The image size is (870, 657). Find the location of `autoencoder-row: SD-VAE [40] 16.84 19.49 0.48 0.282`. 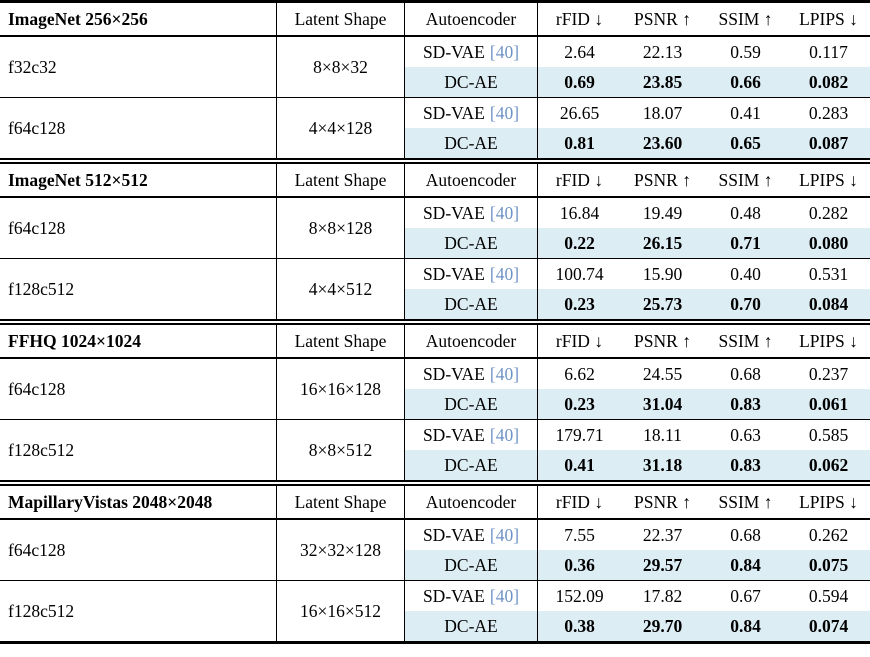

autoencoder-row: SD-VAE [40] 16.84 19.49 0.48 0.282 is located at coordinates (637, 213).